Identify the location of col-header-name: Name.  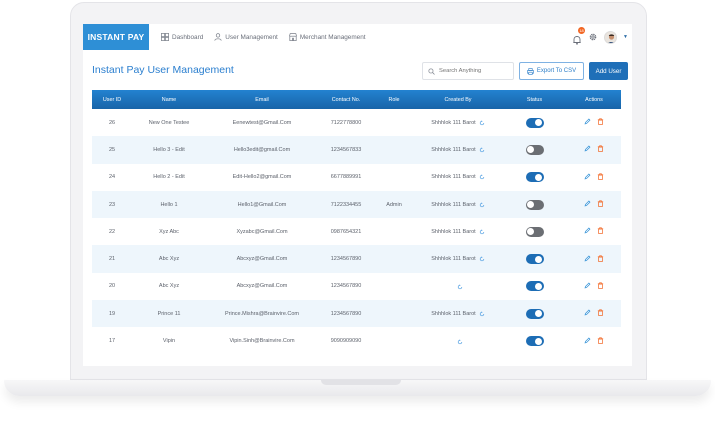
(169, 99).